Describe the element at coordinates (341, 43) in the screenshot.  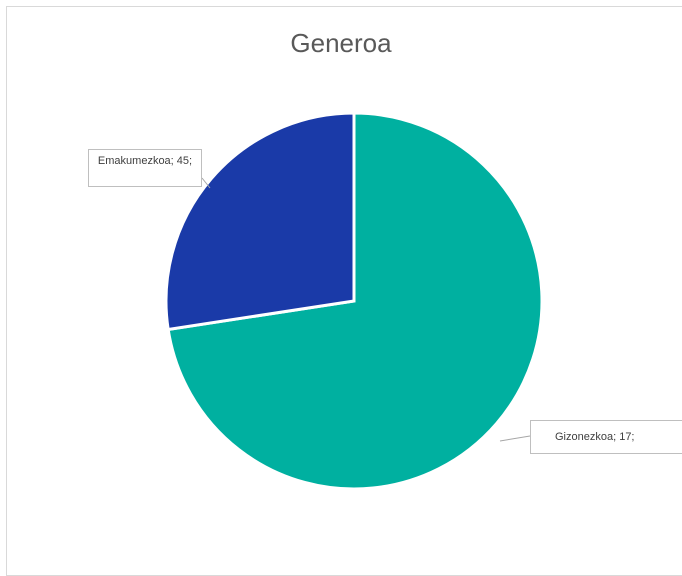
I see `chart-title: Generoa` at that location.